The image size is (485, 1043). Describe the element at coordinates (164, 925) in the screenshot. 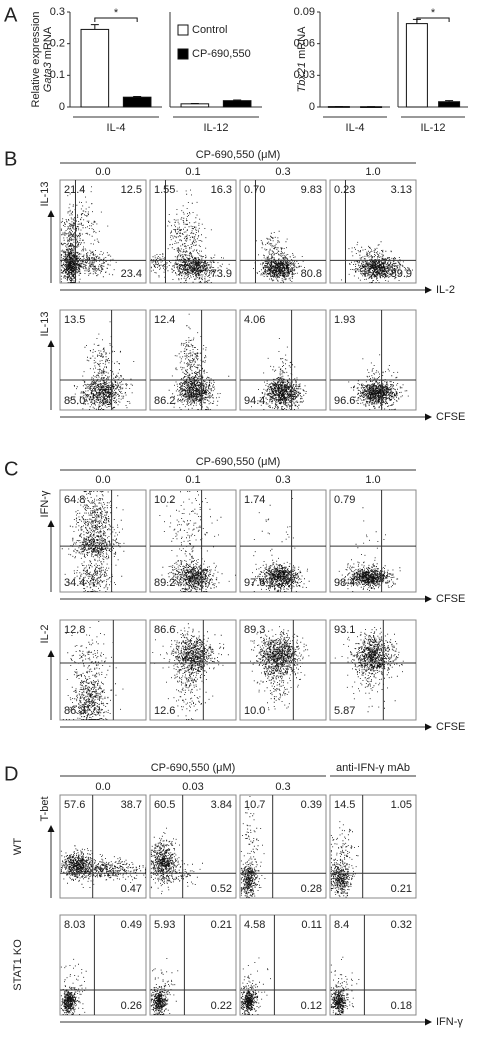

I see `quadrant-percent: 5.93` at that location.